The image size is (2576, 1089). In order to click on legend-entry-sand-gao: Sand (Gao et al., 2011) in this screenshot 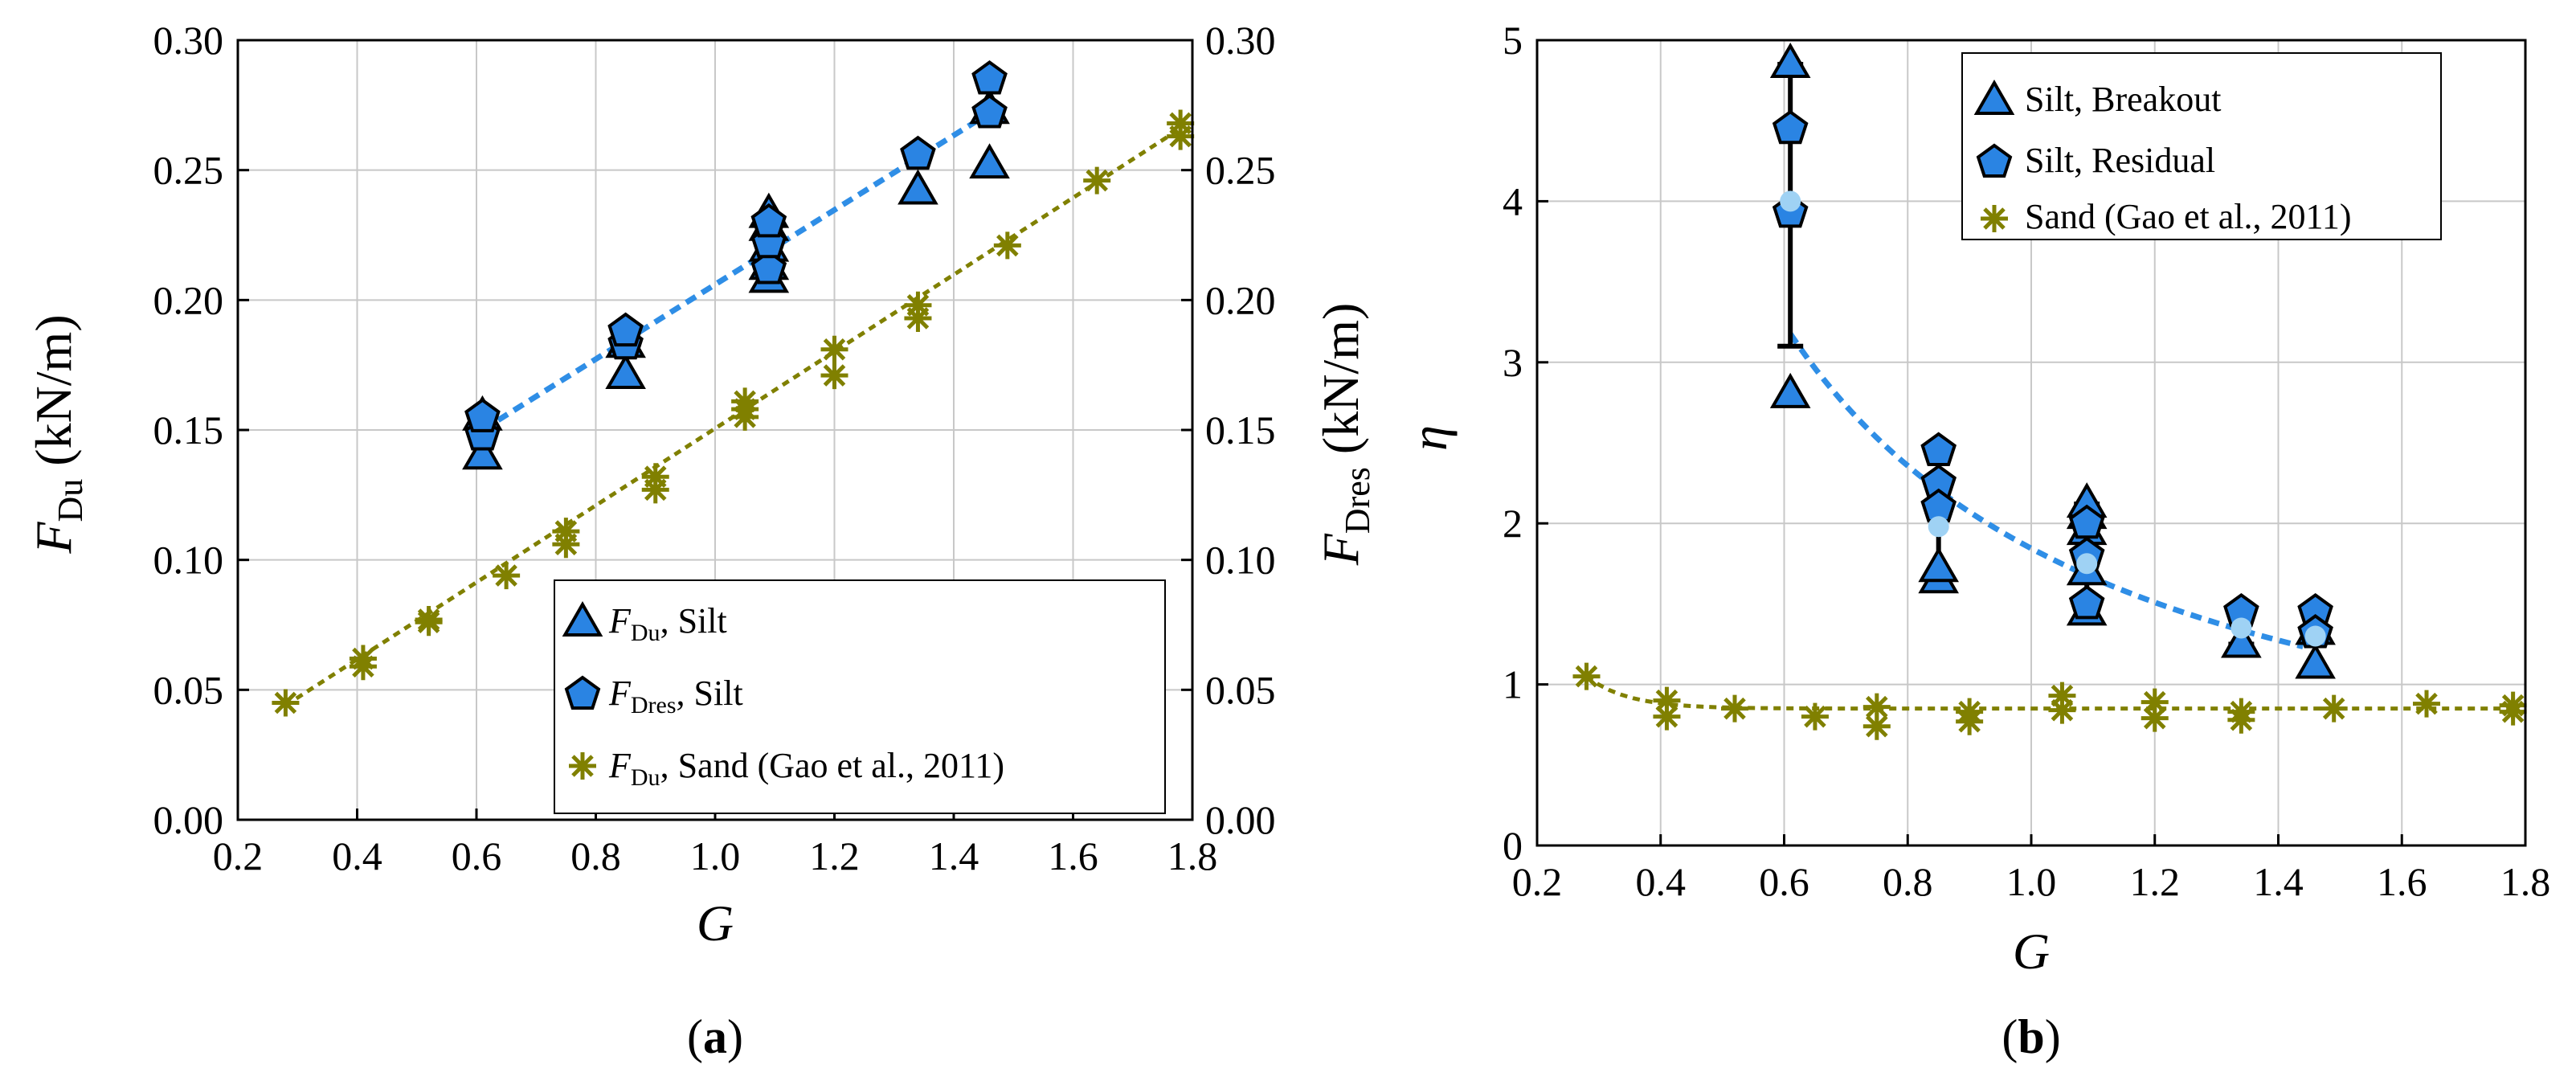, I will do `click(2188, 217)`.